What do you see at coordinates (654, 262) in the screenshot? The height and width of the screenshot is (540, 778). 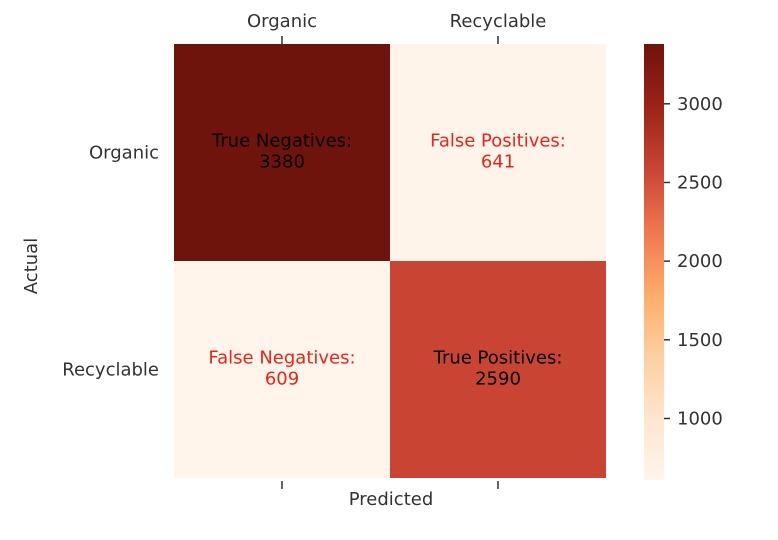 I see `colorbar` at bounding box center [654, 262].